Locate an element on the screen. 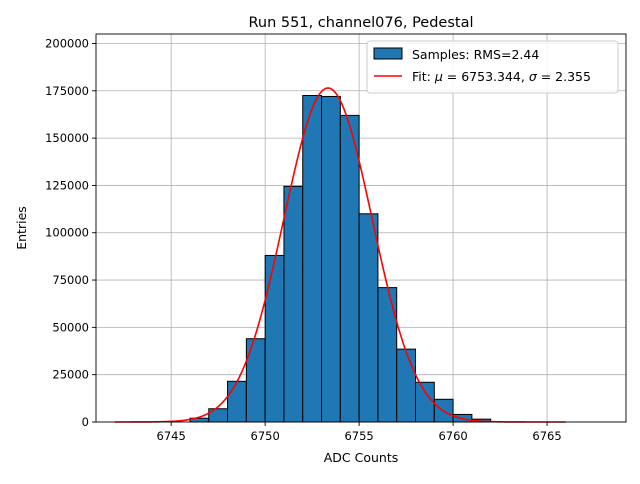 This screenshot has width=640, height=484. y-tick-label: 175000 is located at coordinates (67, 91).